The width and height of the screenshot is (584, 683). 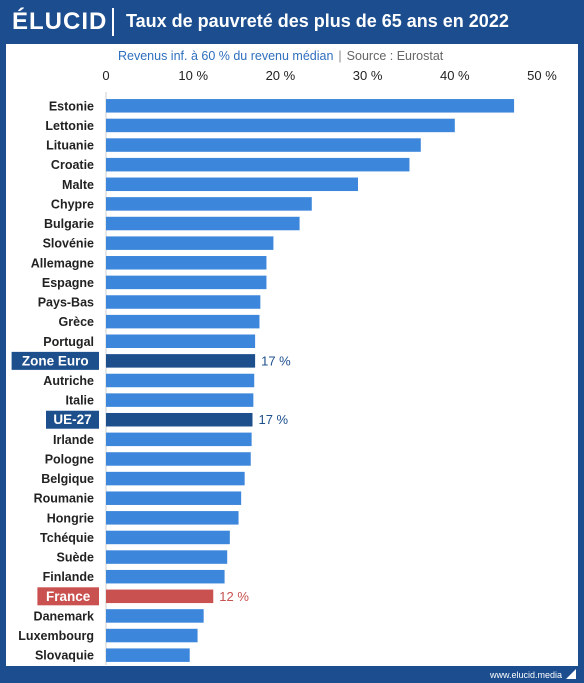 What do you see at coordinates (571, 674) in the screenshot?
I see `brand-mark-icon` at bounding box center [571, 674].